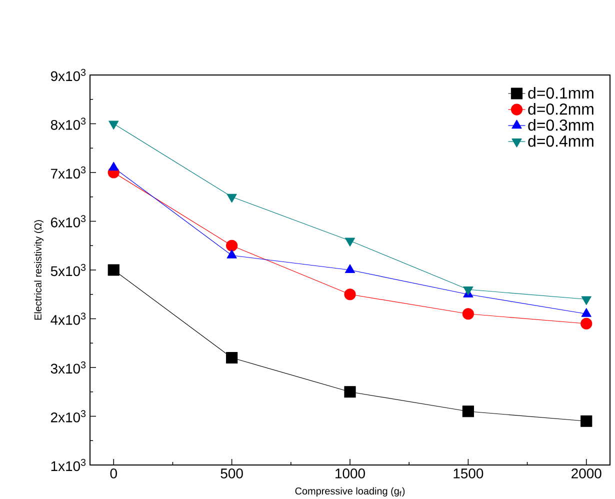  Describe the element at coordinates (587, 473) in the screenshot. I see `x-tick-label: 2000` at that location.